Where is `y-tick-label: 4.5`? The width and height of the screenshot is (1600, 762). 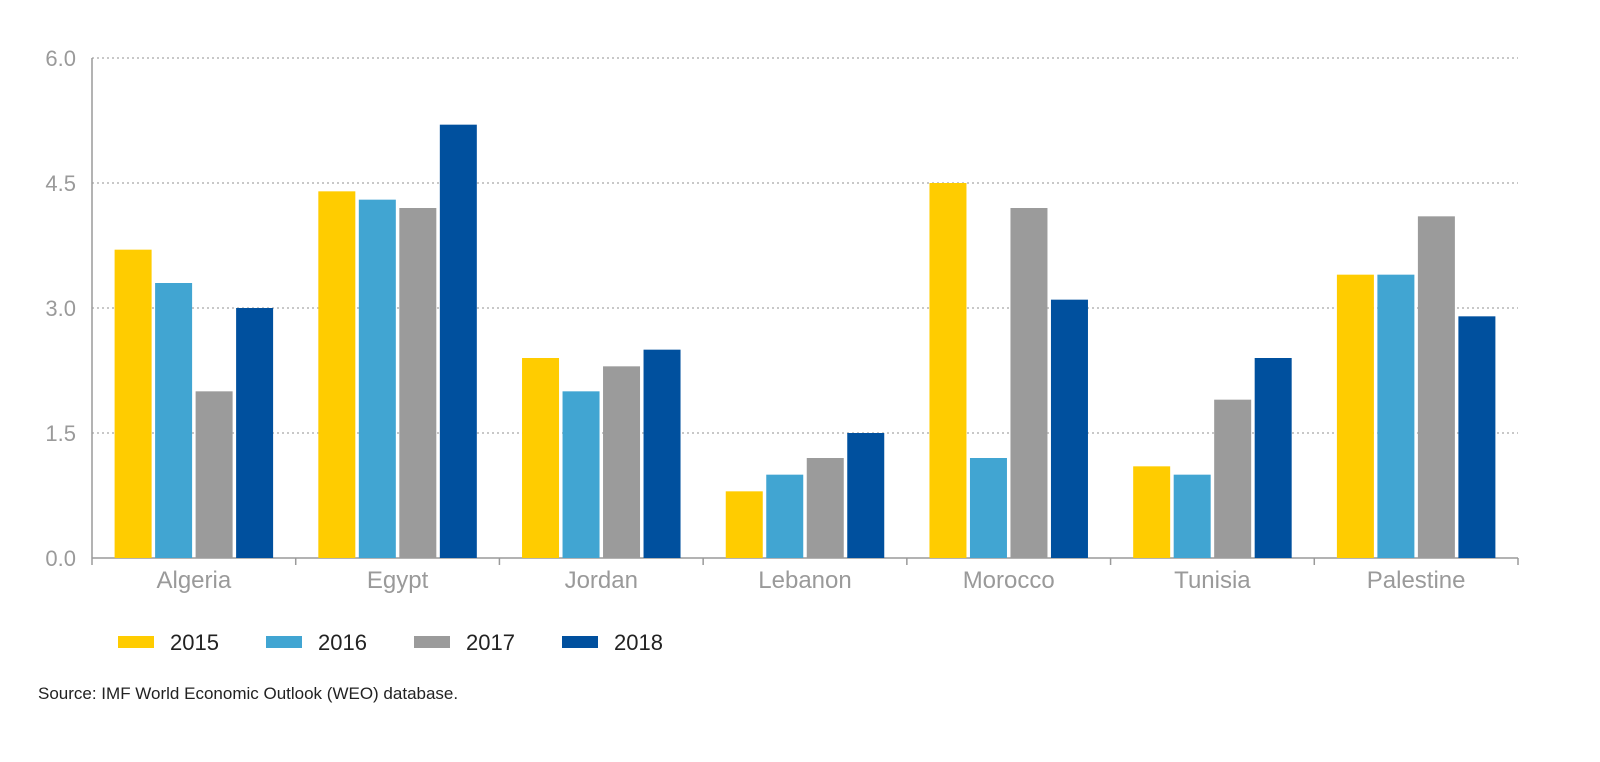
y-tick-label: 4.5 is located at coordinates (60, 183).